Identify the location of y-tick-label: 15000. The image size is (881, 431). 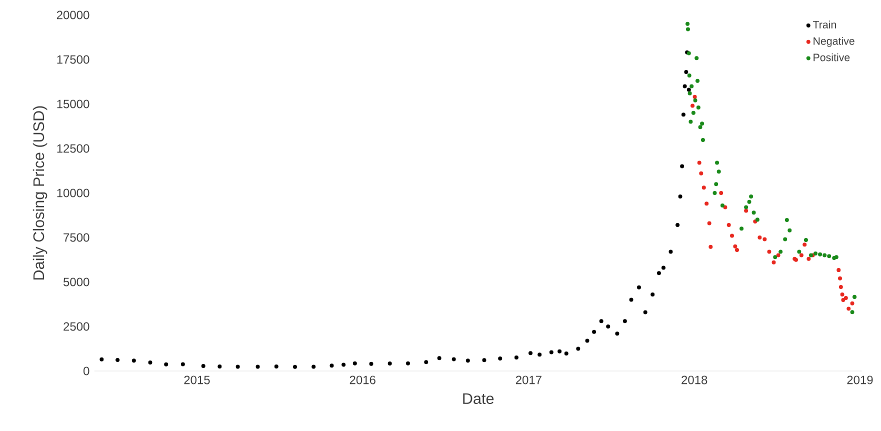
(73, 104).